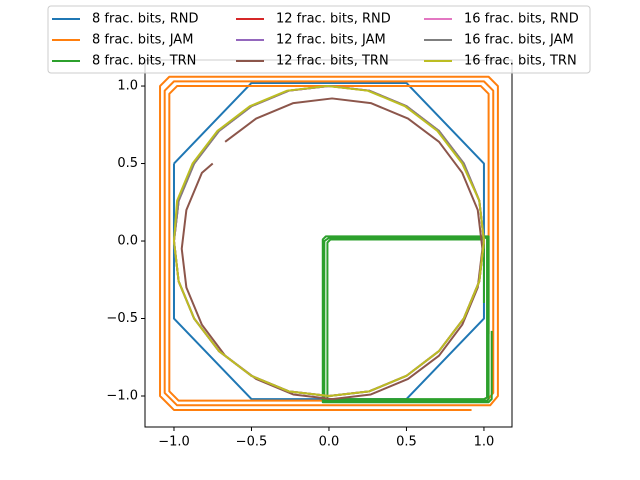 This screenshot has width=640, height=480. I want to click on series-line, so click(407, 319).